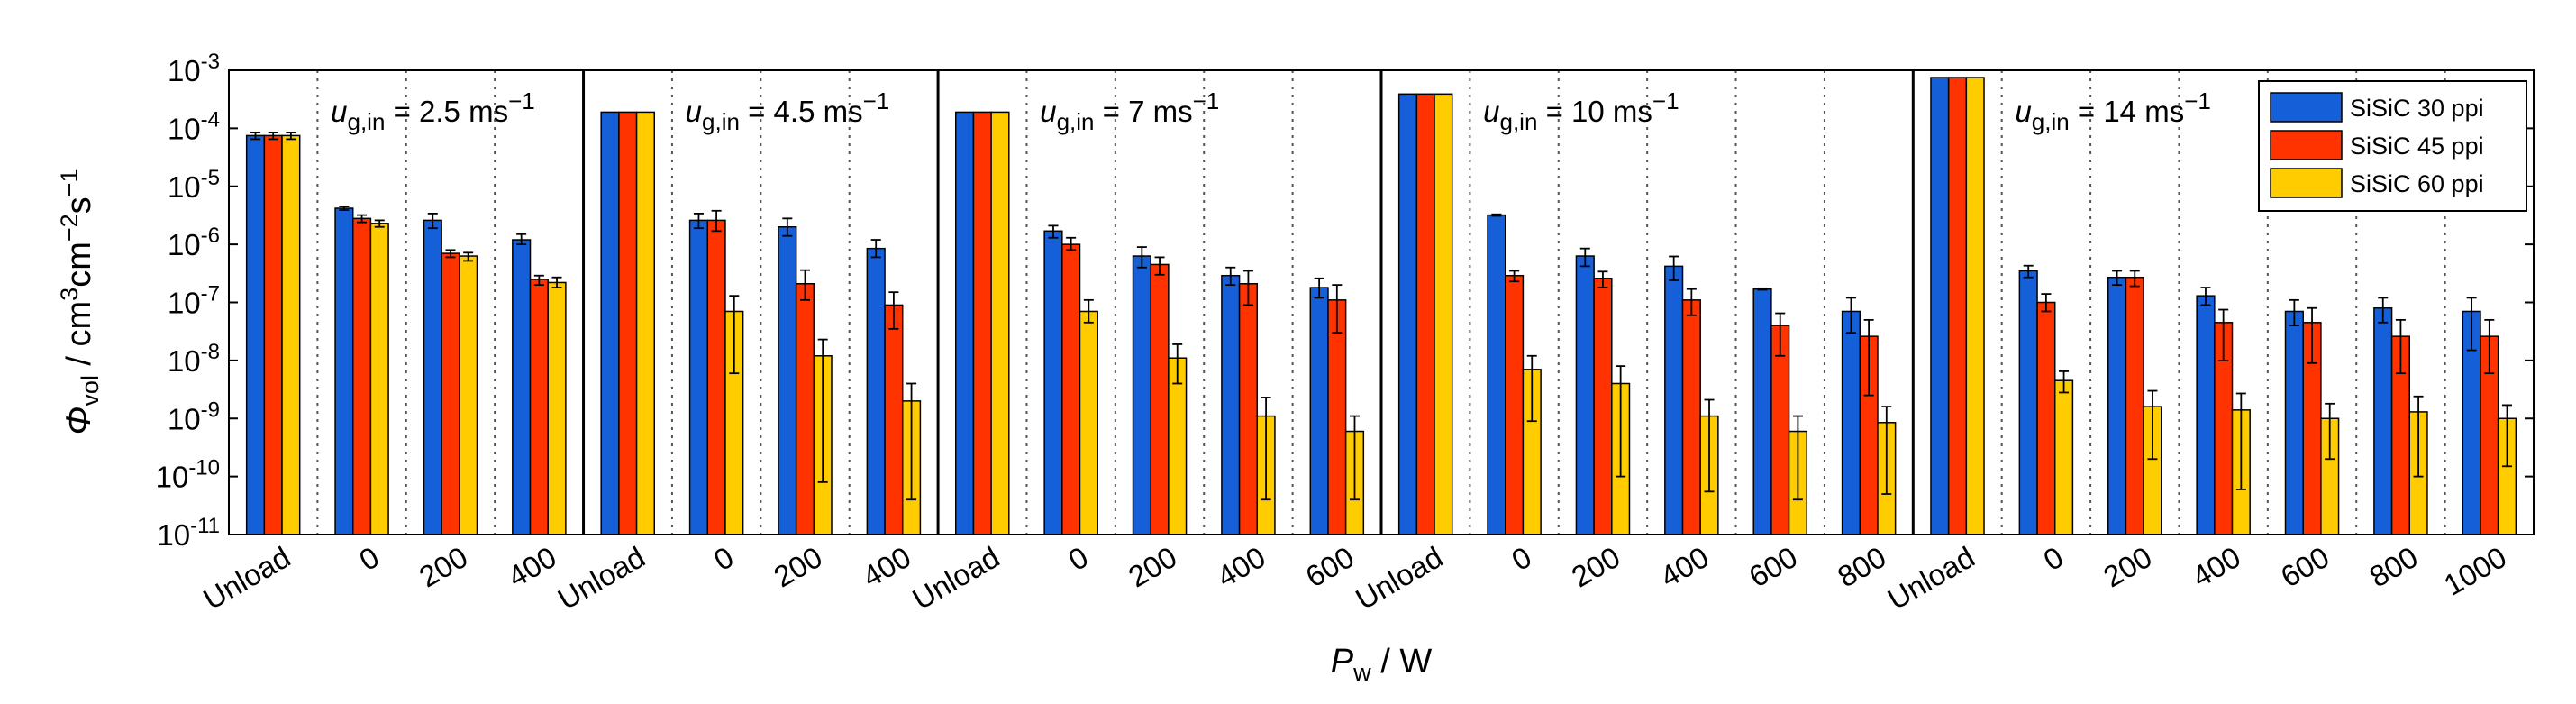 This screenshot has width=2576, height=704. I want to click on legend-swatch-45ppi, so click(2306, 145).